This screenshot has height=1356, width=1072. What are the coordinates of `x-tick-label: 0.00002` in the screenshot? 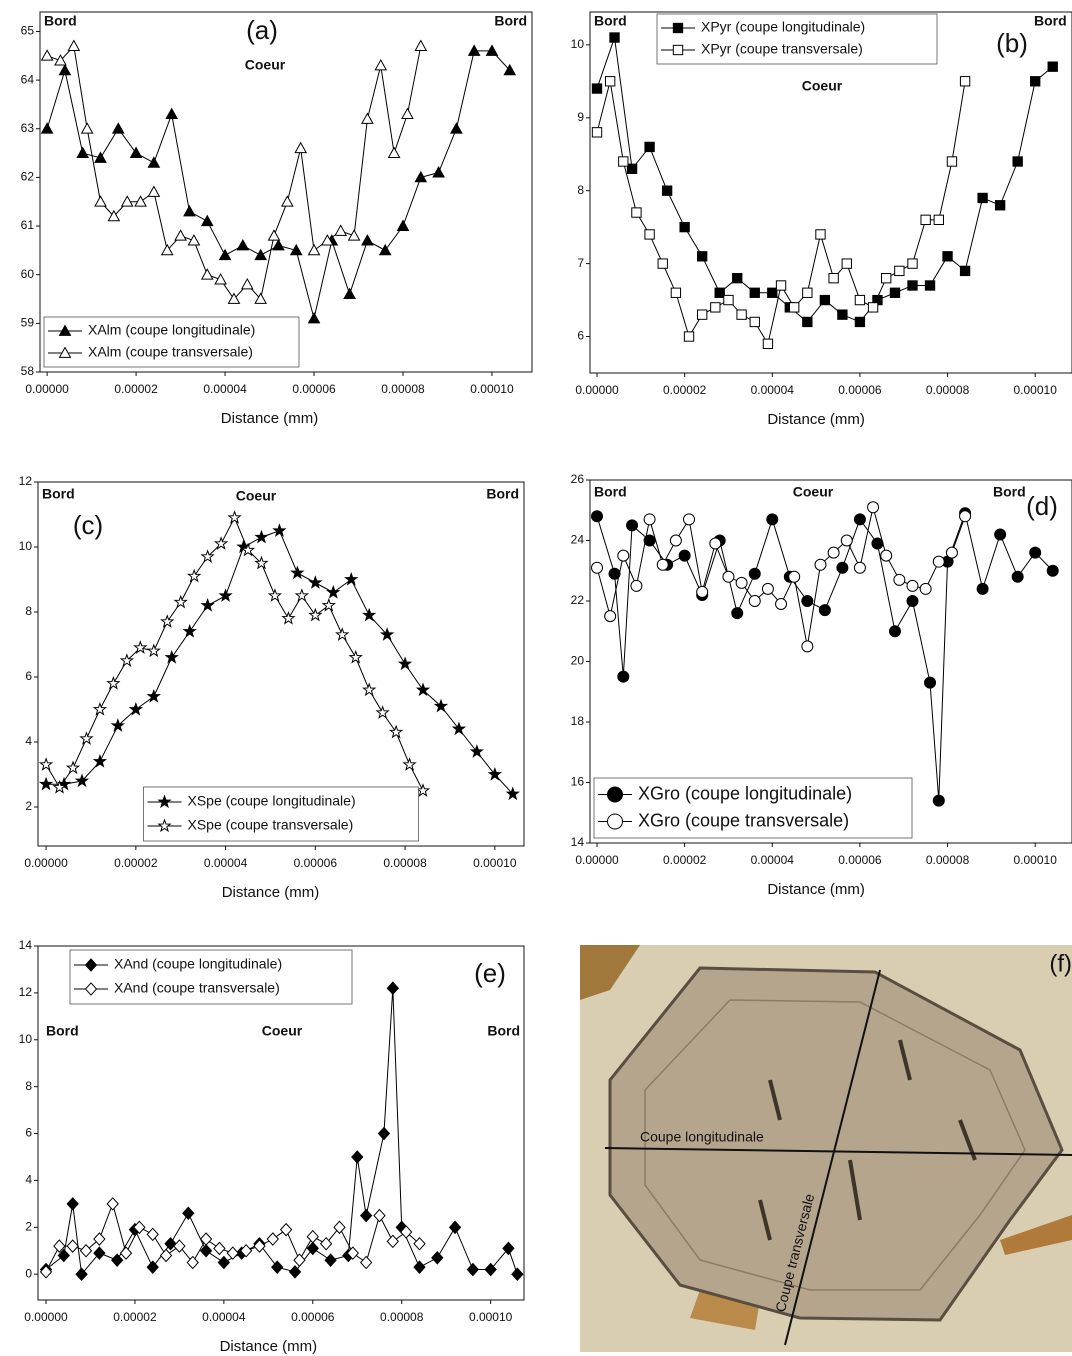 It's located at (135, 1317).